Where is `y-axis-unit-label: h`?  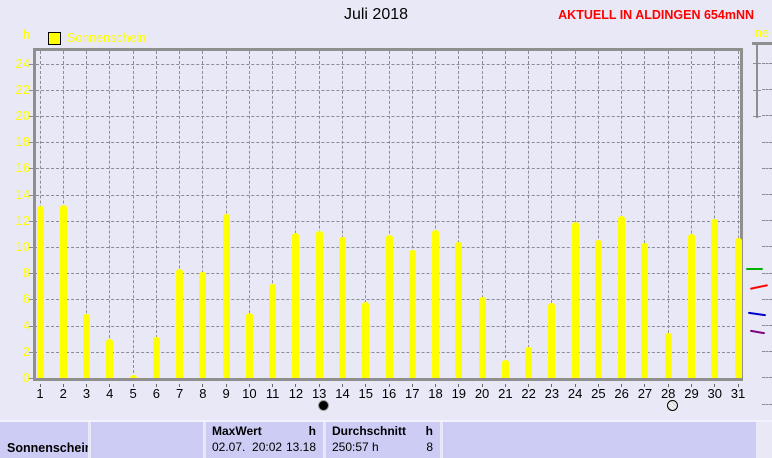 y-axis-unit-label: h is located at coordinates (27, 34).